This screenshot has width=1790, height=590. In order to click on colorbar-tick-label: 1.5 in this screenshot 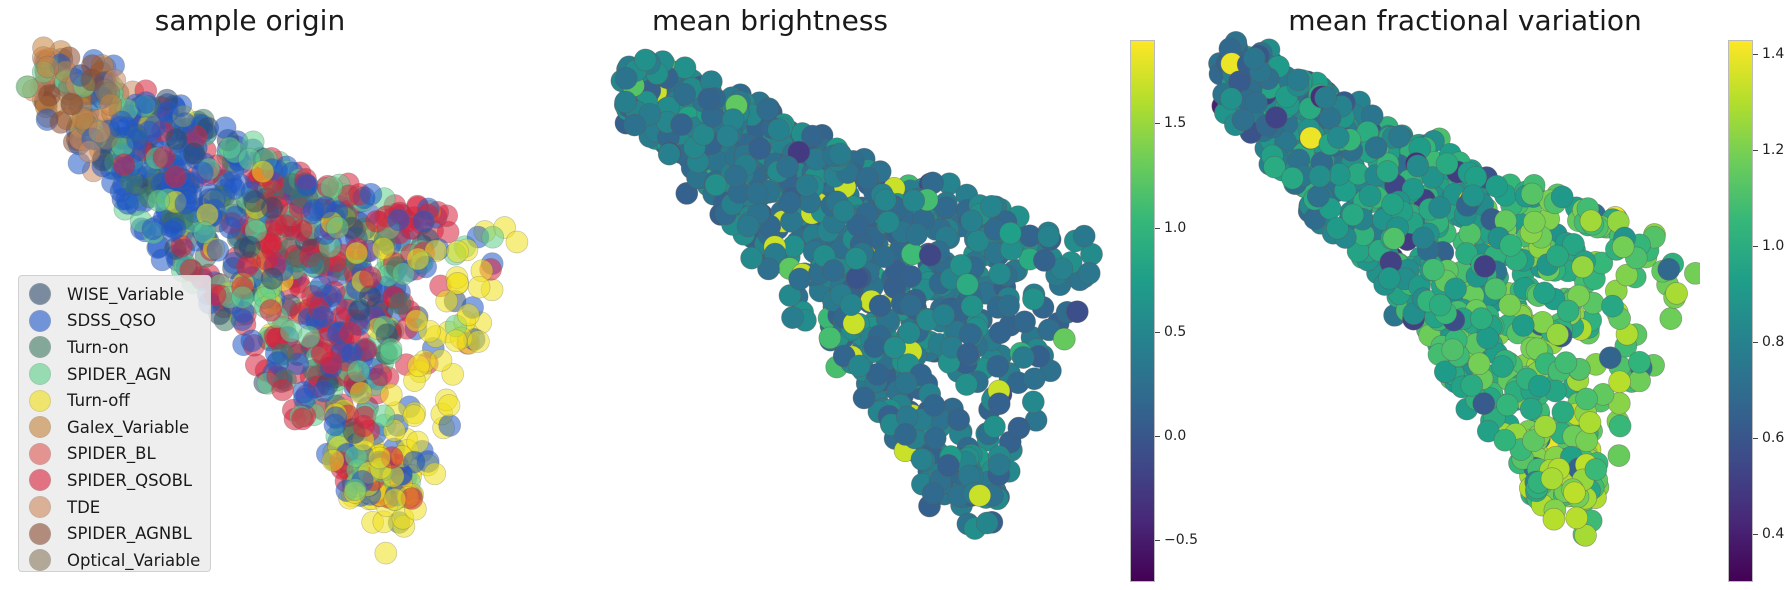, I will do `click(1175, 123)`.